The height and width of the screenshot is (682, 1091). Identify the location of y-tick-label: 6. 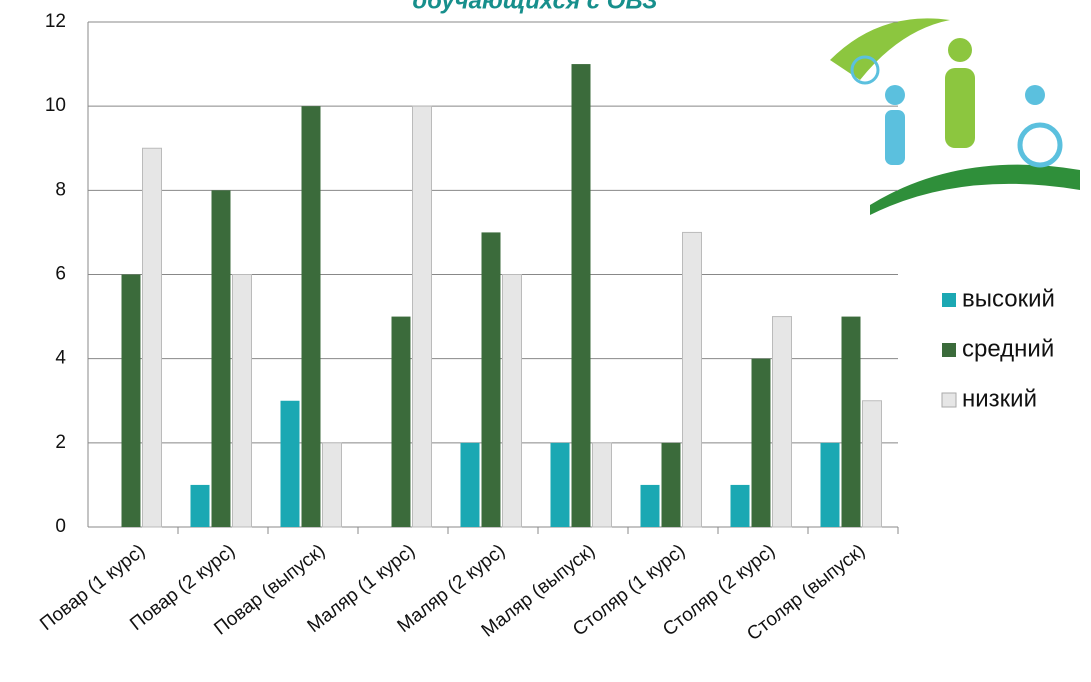
(60, 274).